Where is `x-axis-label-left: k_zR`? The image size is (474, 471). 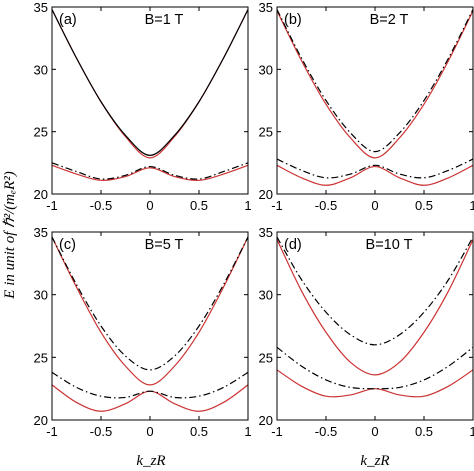 x-axis-label-left: k_zR is located at coordinates (150, 461).